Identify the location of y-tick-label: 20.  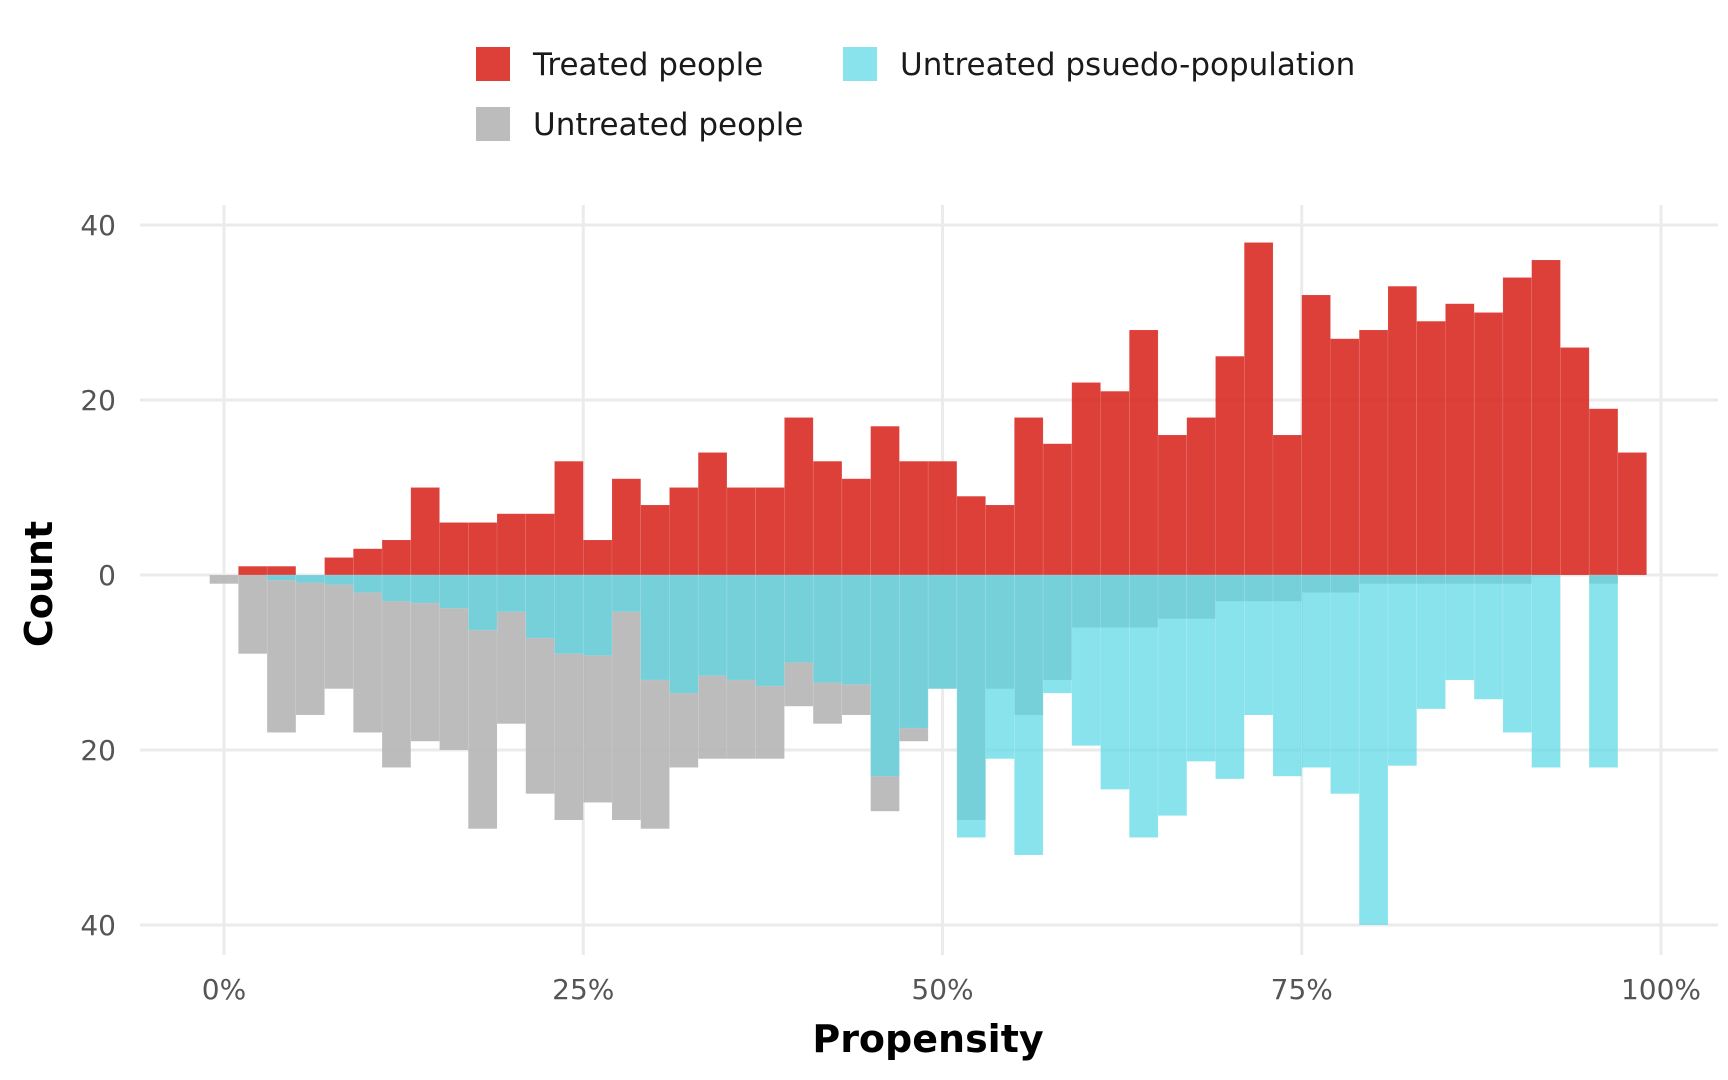
(98, 400).